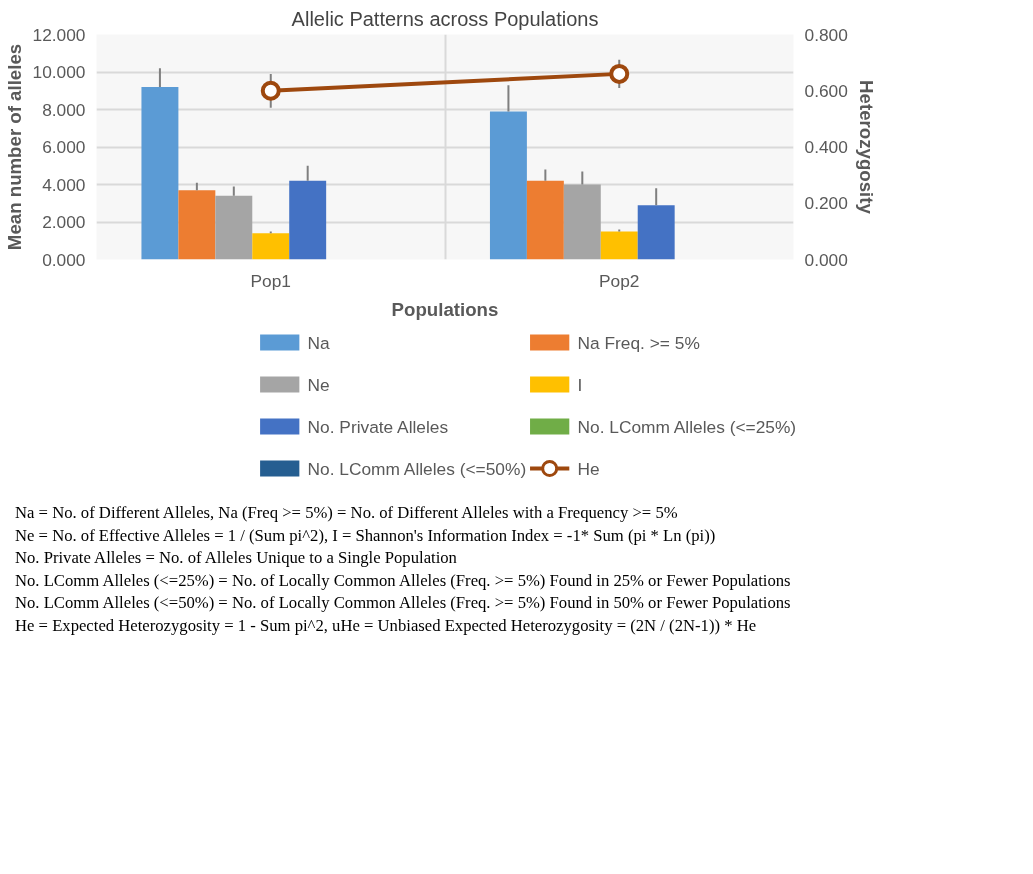 The width and height of the screenshot is (1033, 874). I want to click on x-tick-label: Pop1, so click(270, 280).